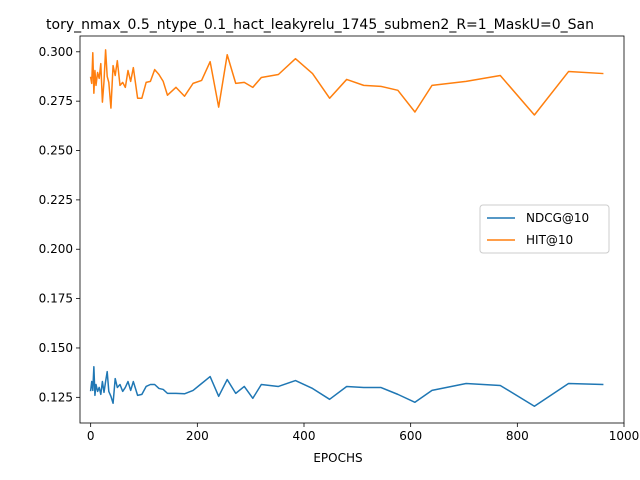 Image resolution: width=640 pixels, height=480 pixels. I want to click on legend-label: NDCG@10, so click(557, 218).